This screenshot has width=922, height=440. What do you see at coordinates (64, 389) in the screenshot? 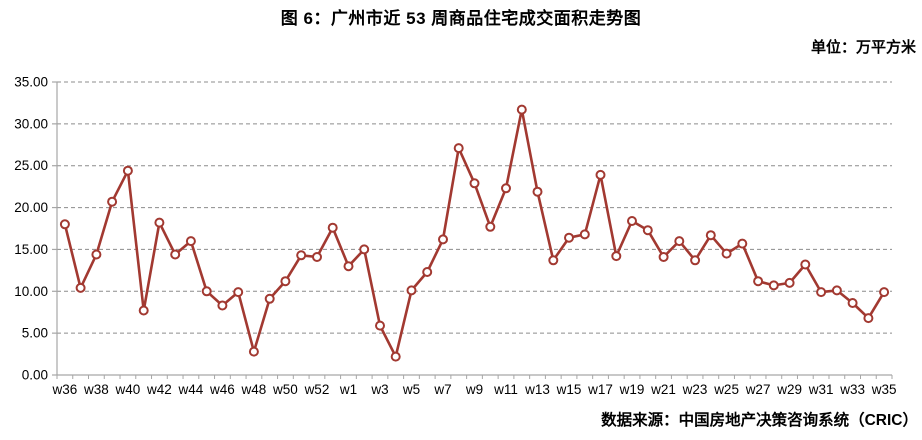
I see `x-tick-label: w36` at bounding box center [64, 389].